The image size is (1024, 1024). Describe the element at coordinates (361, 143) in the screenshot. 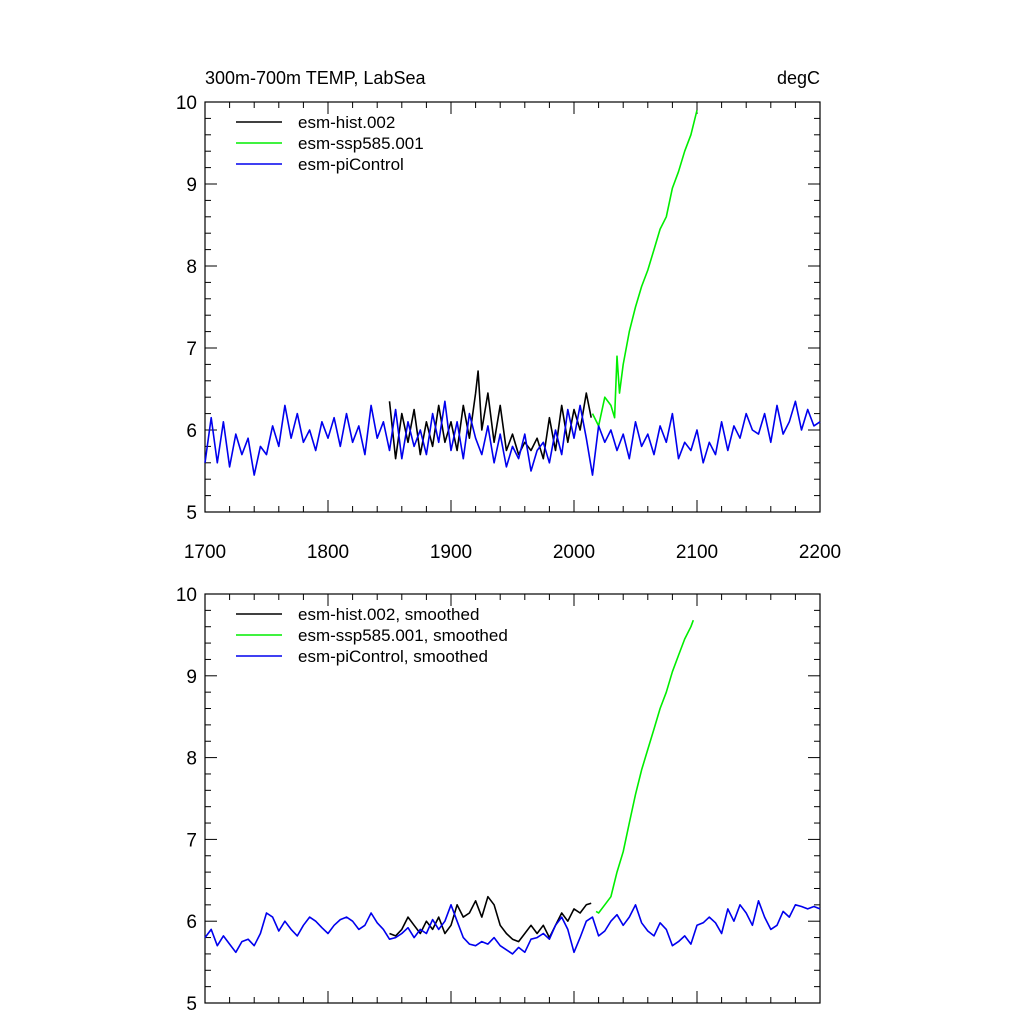

I see `legend-label: esm-ssp585.001` at that location.